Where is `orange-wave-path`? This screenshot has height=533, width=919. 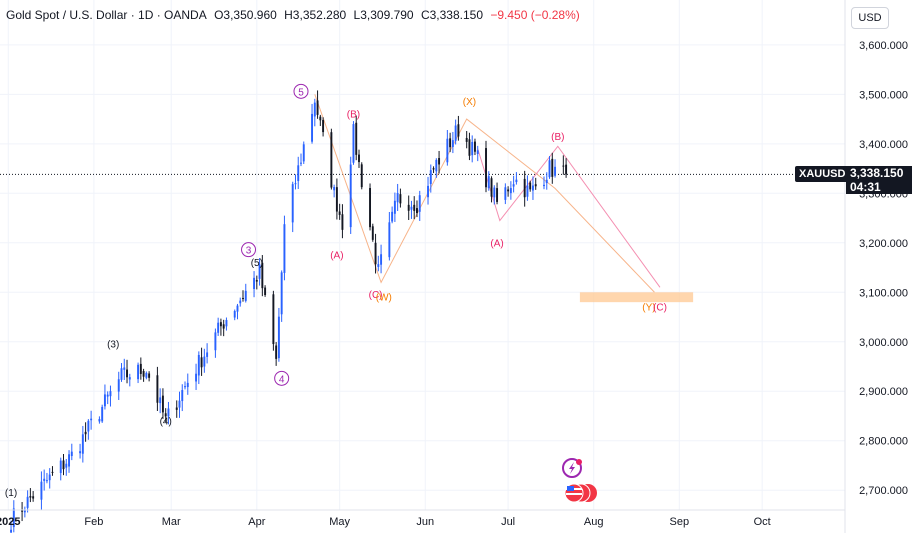 orange-wave-path is located at coordinates (484, 193).